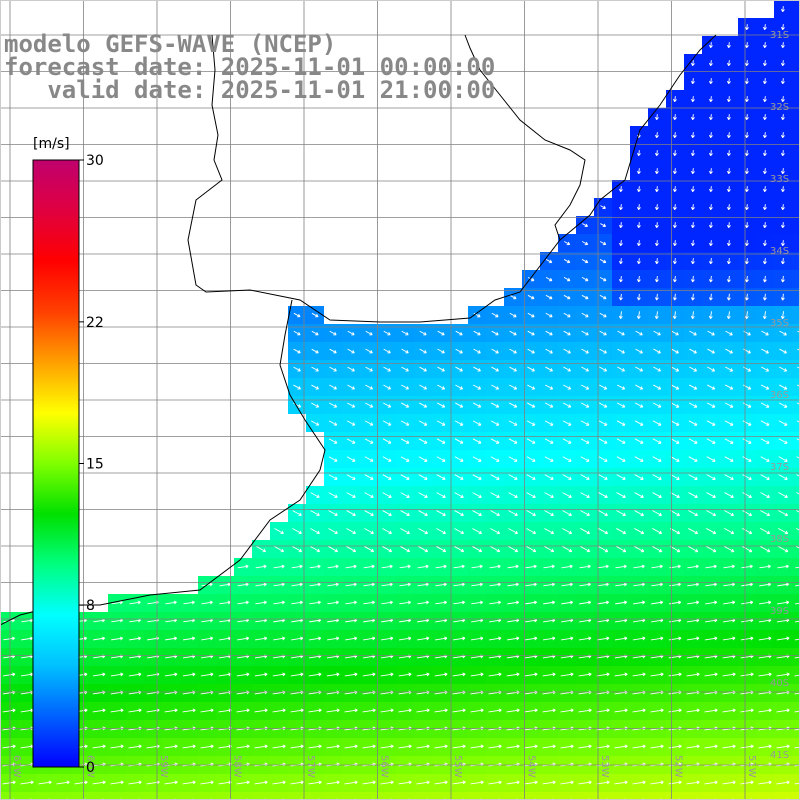 This screenshot has width=800, height=800. I want to click on latitude-label: 35S, so click(779, 323).